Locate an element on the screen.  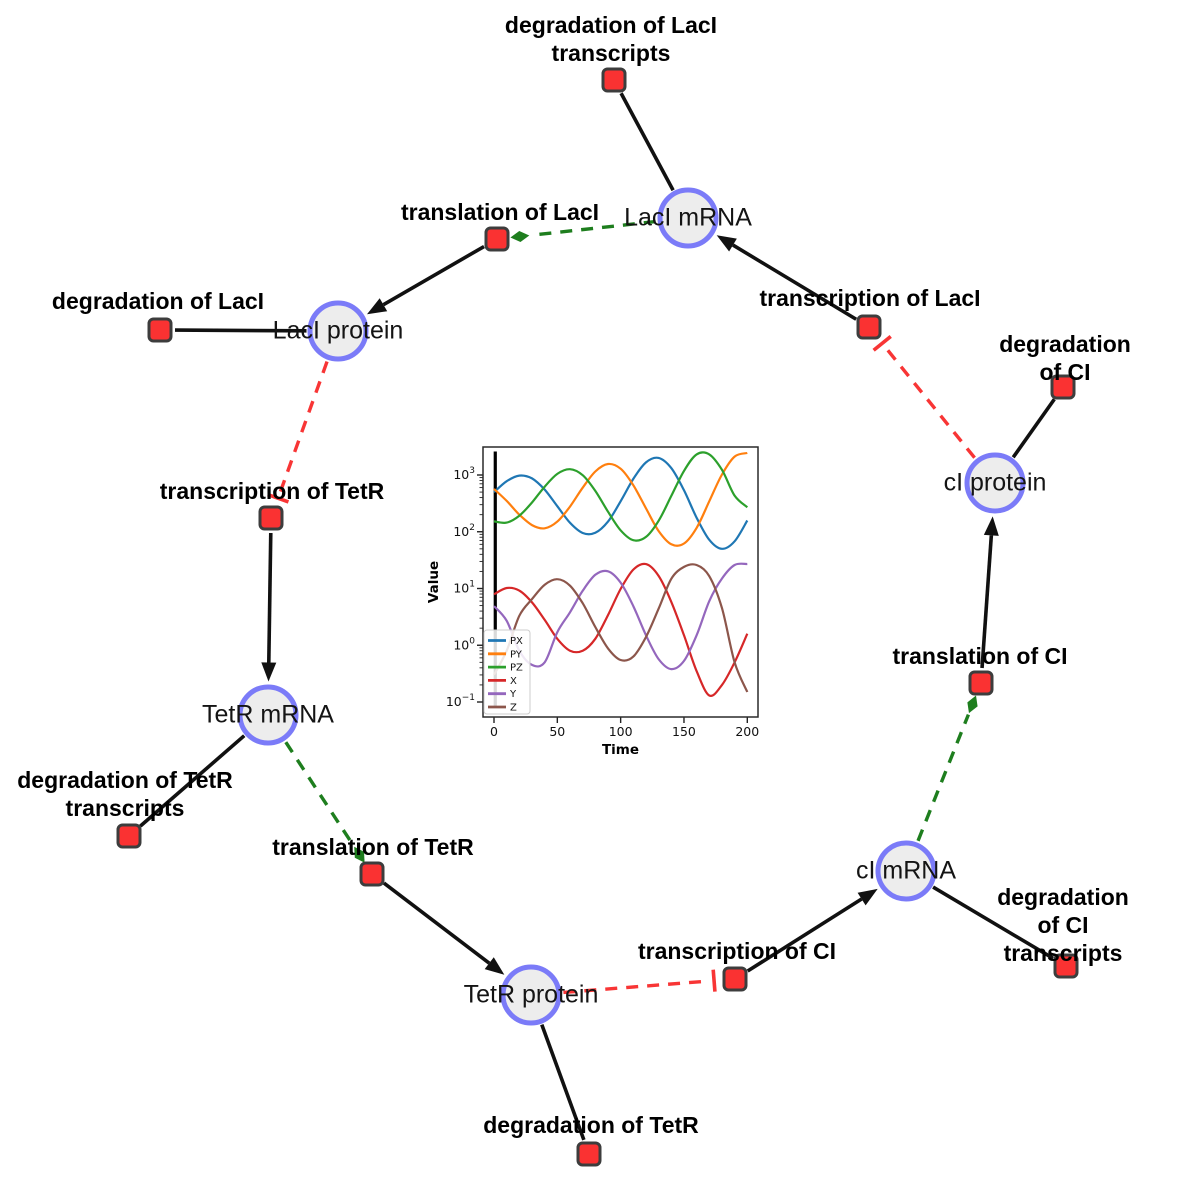
plot-border is located at coordinates (620, 582).